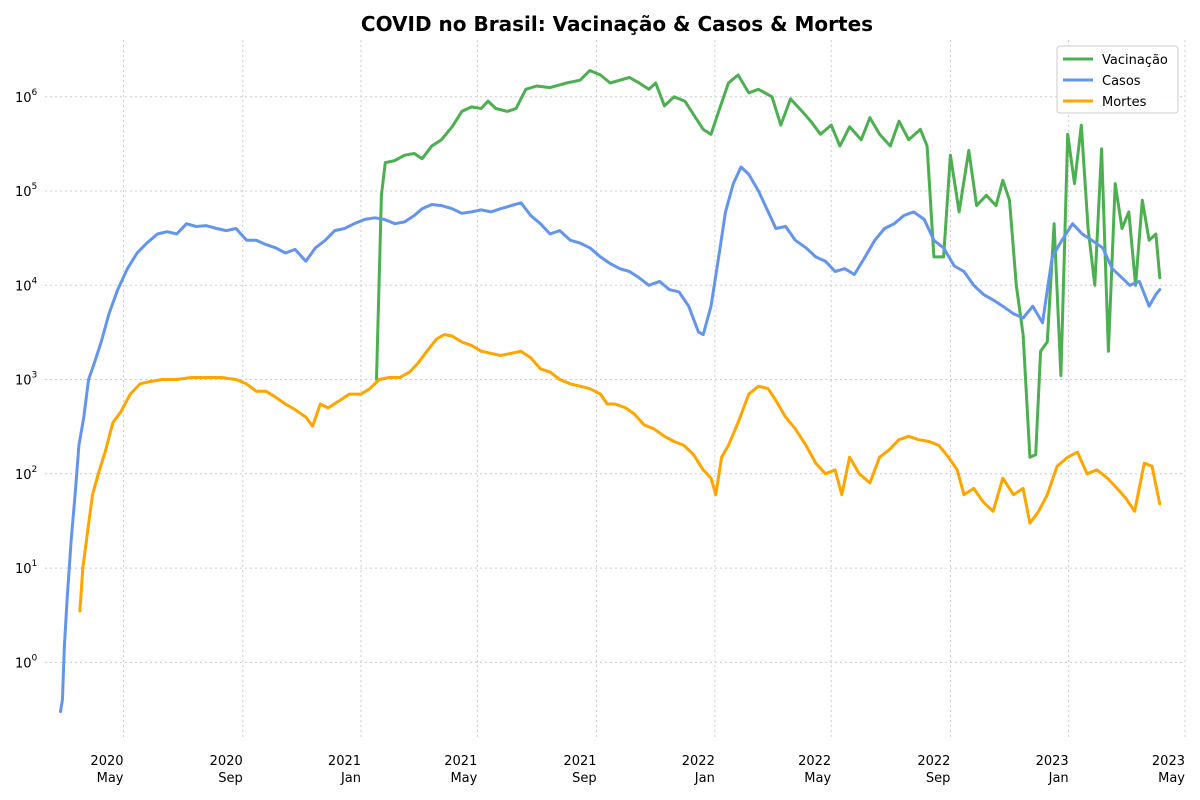 The image size is (1200, 800). I want to click on legend-label: Mortes, so click(1124, 102).